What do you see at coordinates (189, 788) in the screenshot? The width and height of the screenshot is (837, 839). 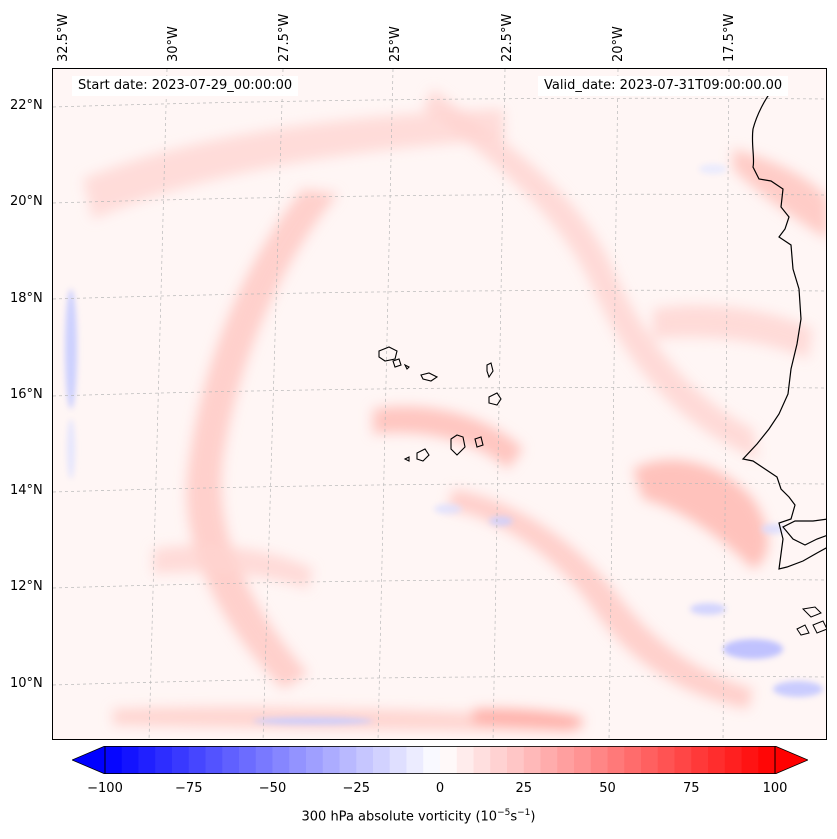 I see `colorbar-tick-label: −75` at bounding box center [189, 788].